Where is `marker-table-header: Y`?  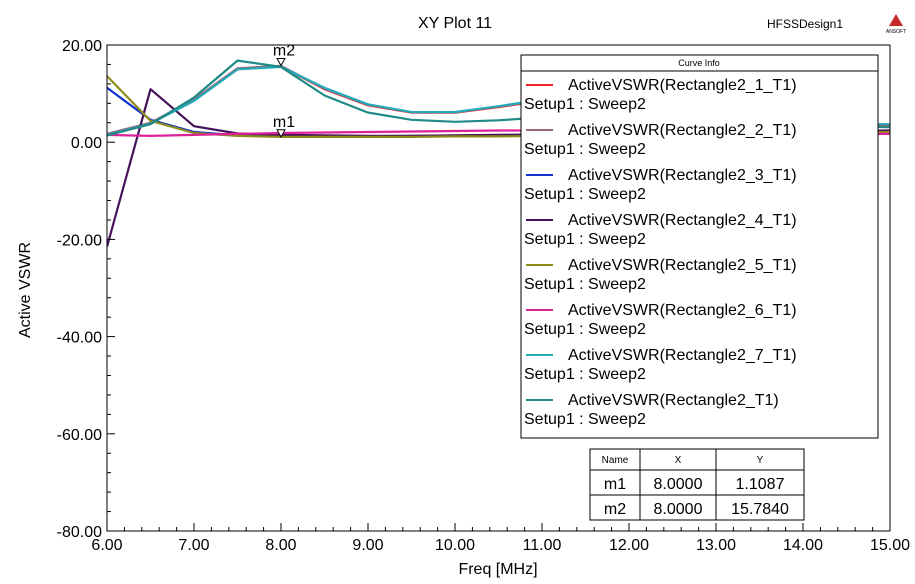 marker-table-header: Y is located at coordinates (760, 460).